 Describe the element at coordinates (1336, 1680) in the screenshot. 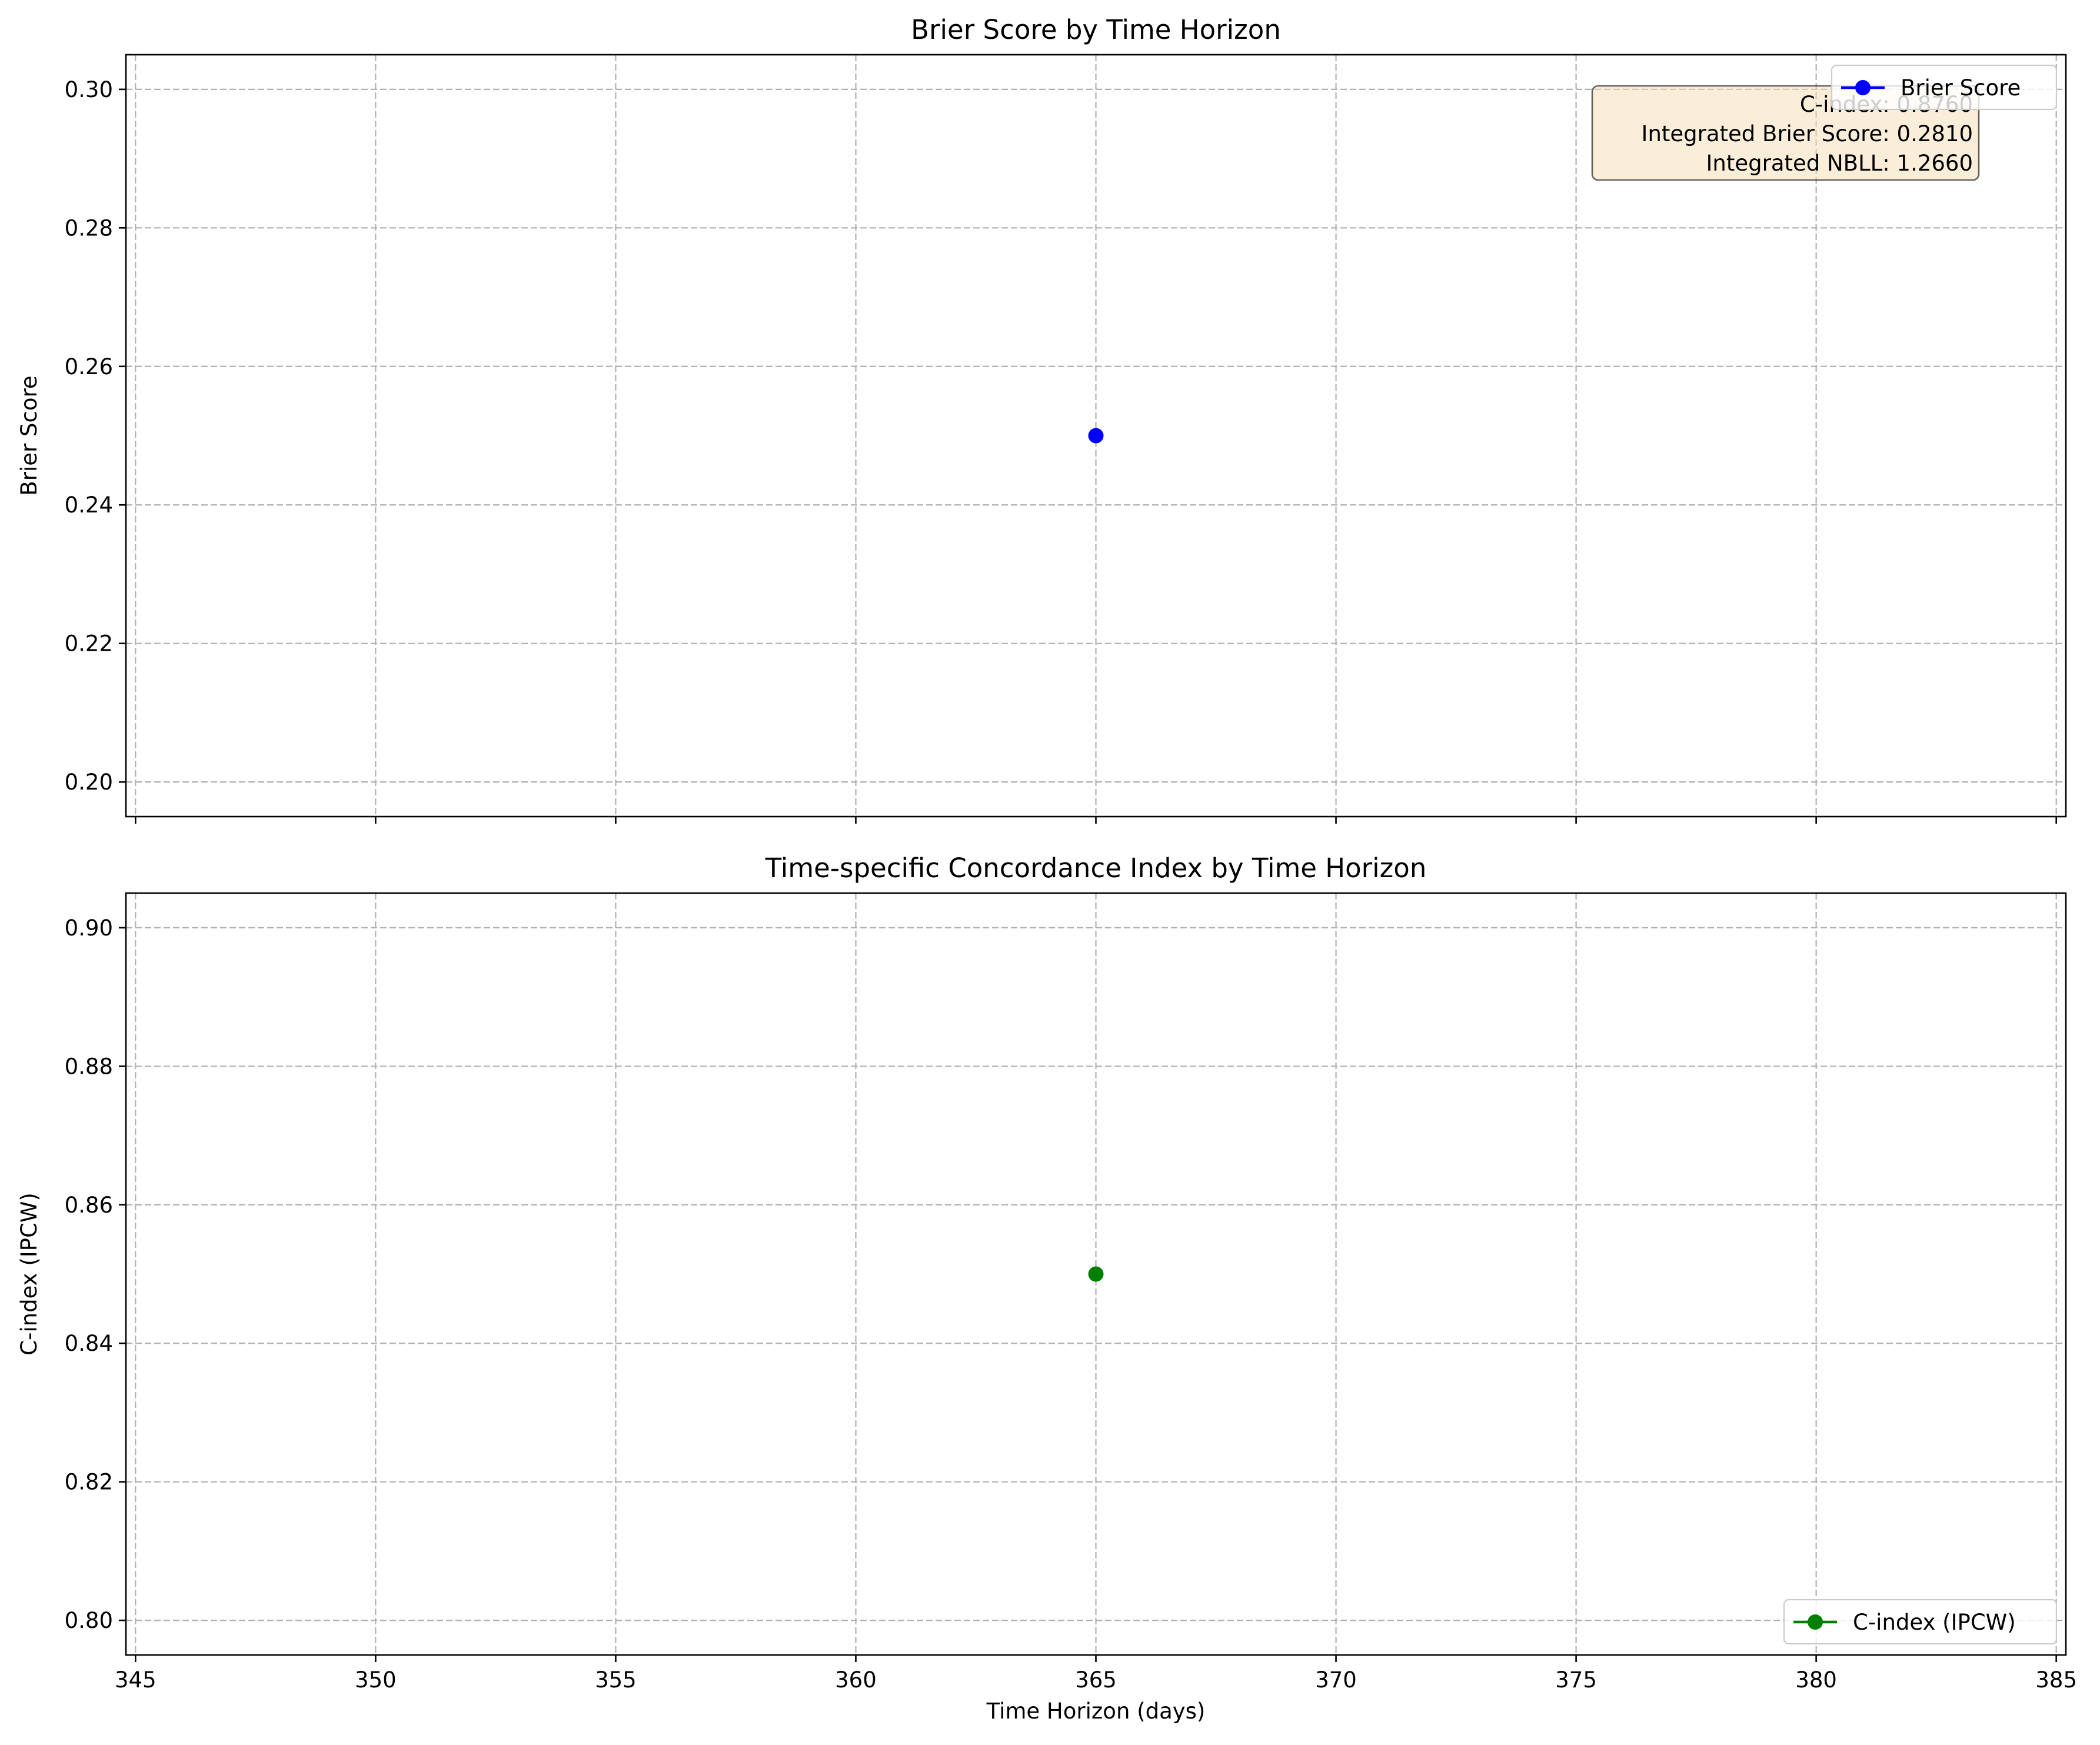

I see `x-tick-label: 370` at that location.